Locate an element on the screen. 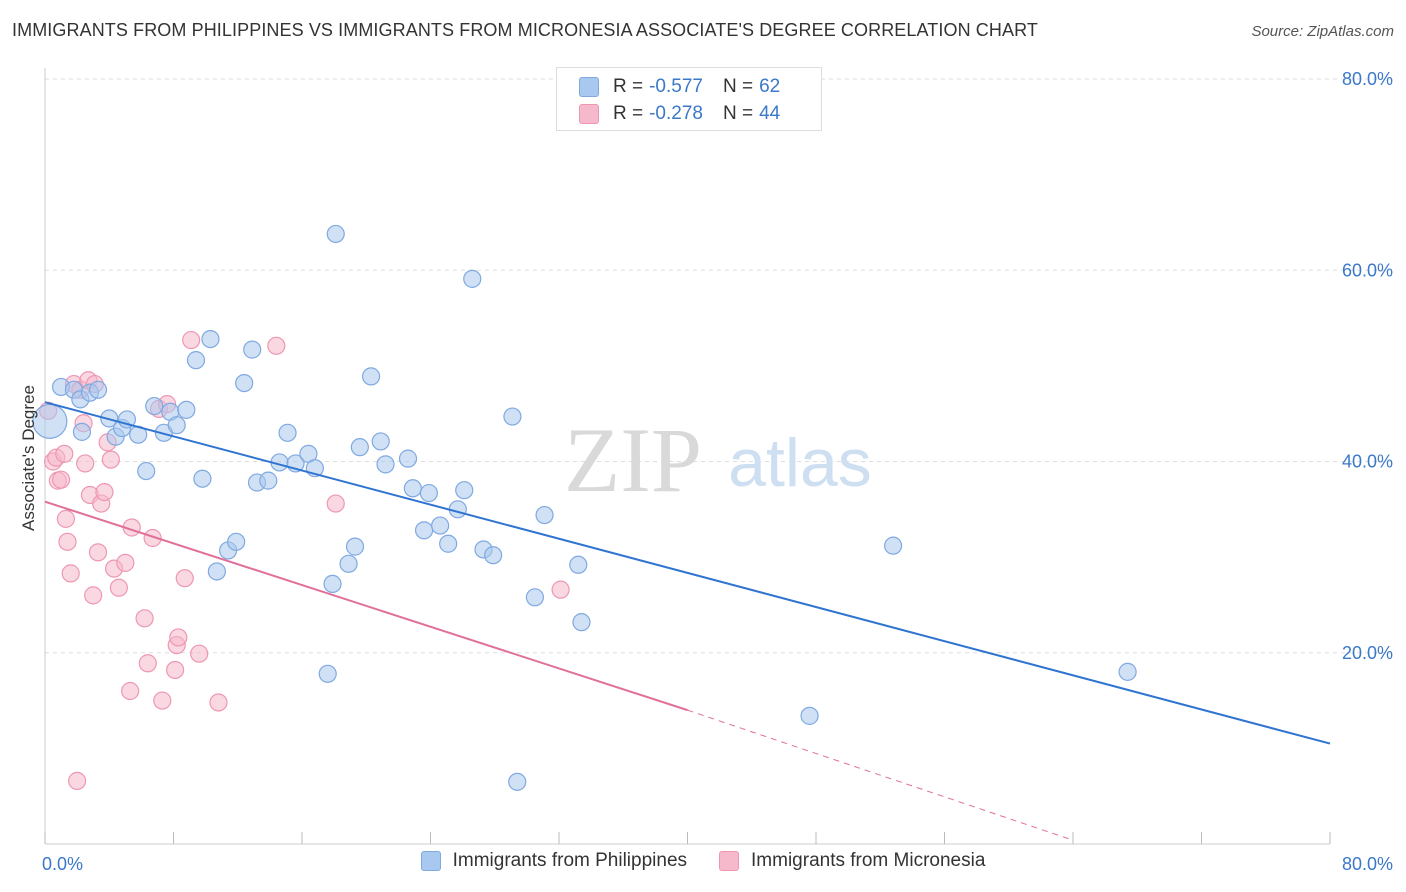 Image resolution: width=1406 pixels, height=892 pixels. legend-label-philippines: Immigrants from Philippines is located at coordinates (570, 860).